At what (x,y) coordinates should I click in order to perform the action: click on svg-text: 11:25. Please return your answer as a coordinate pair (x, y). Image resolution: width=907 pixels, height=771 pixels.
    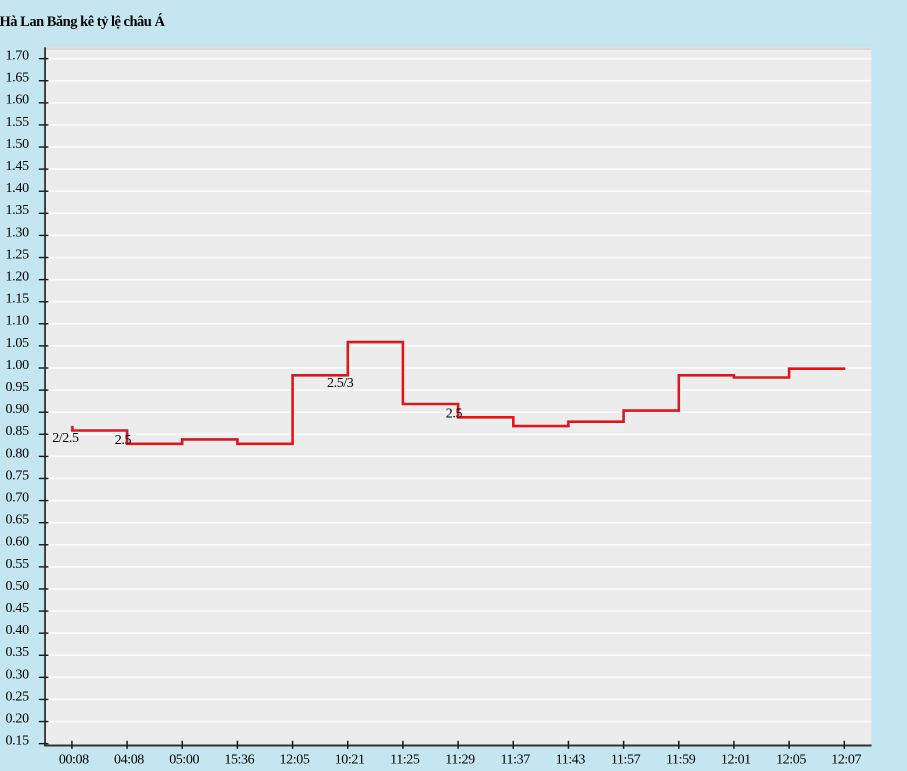
    Looking at the image, I should click on (405, 759).